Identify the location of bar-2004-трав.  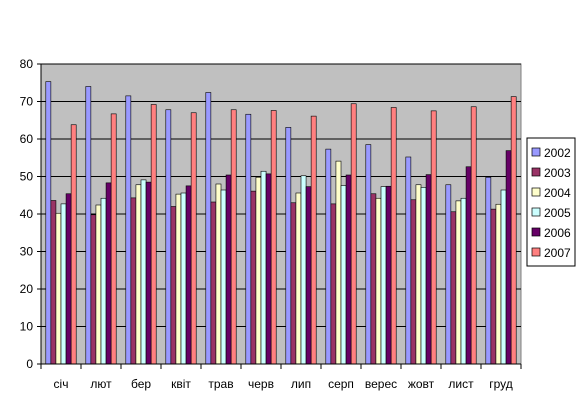
(218, 274).